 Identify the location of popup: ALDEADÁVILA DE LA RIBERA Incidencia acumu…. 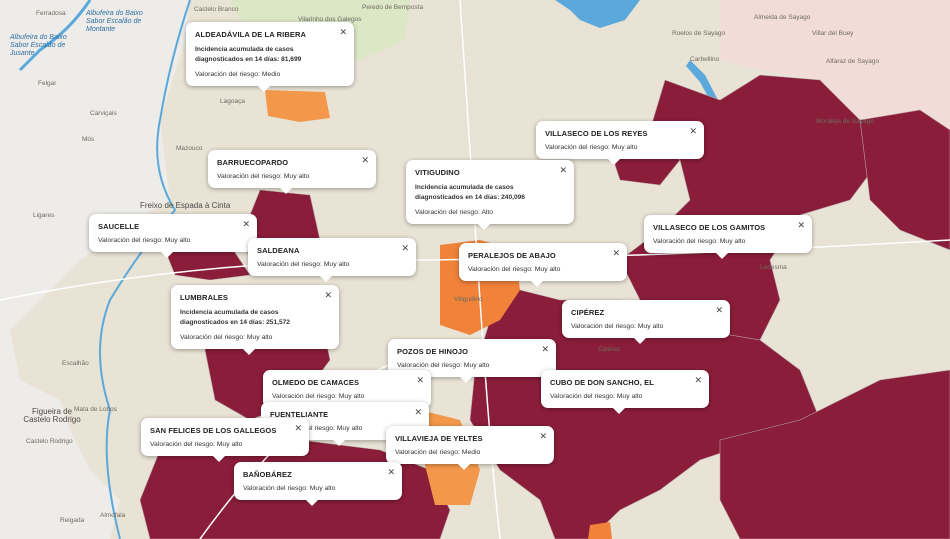
(270, 57).